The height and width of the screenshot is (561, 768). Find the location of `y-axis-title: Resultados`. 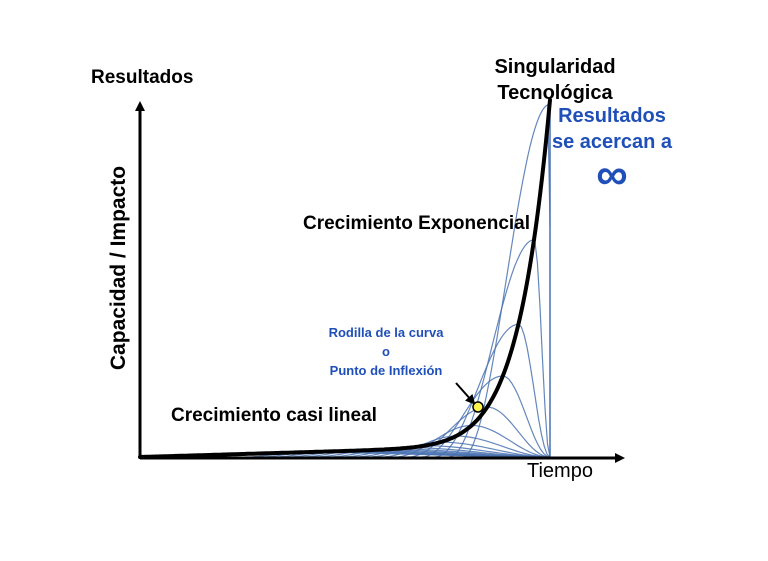

y-axis-title: Resultados is located at coordinates (142, 77).